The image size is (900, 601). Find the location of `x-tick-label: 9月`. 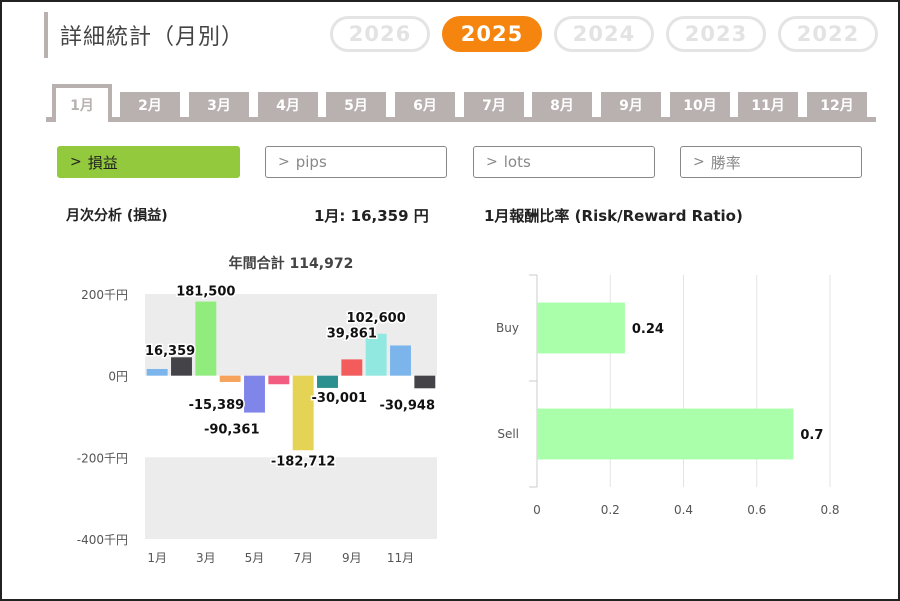

x-tick-label: 9月 is located at coordinates (352, 558).